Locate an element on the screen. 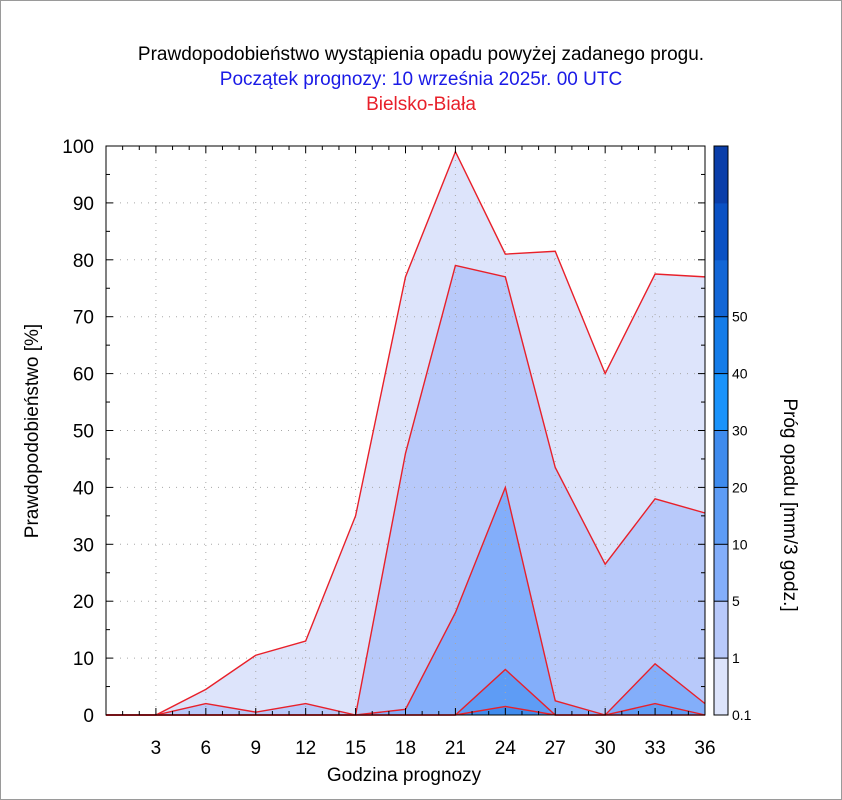 This screenshot has height=800, width=842. x-tick-label: 36 is located at coordinates (704, 748).